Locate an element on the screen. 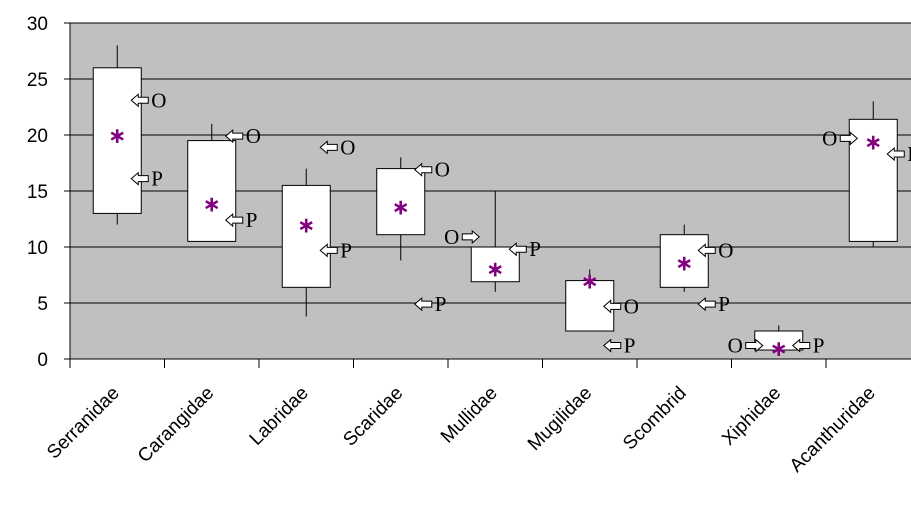  box-xiphidae: ∗ is located at coordinates (779, 343).